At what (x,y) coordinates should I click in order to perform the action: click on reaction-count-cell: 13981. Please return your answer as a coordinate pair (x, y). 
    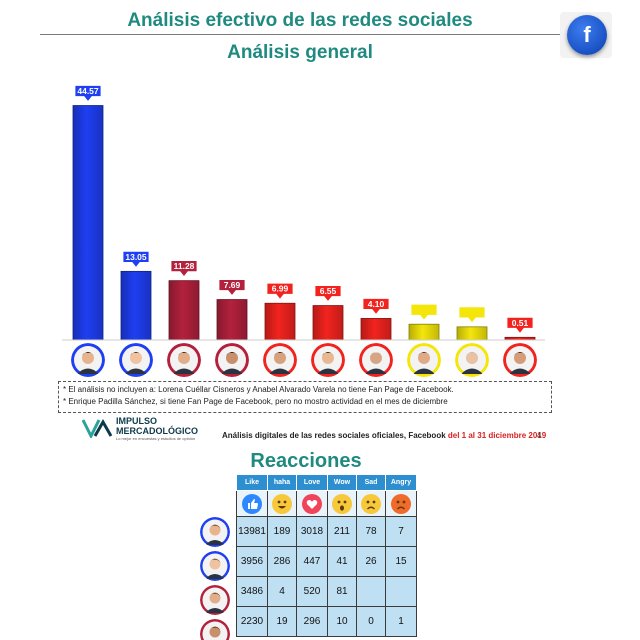
    Looking at the image, I should click on (252, 531).